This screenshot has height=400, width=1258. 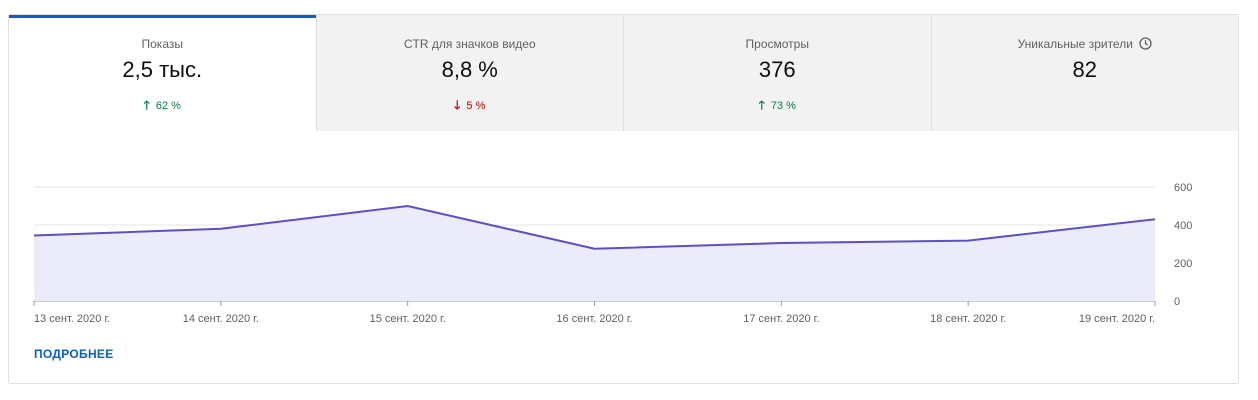 I want to click on tab-unique-viewers: Уникальные зрители 82, so click(x=1084, y=73).